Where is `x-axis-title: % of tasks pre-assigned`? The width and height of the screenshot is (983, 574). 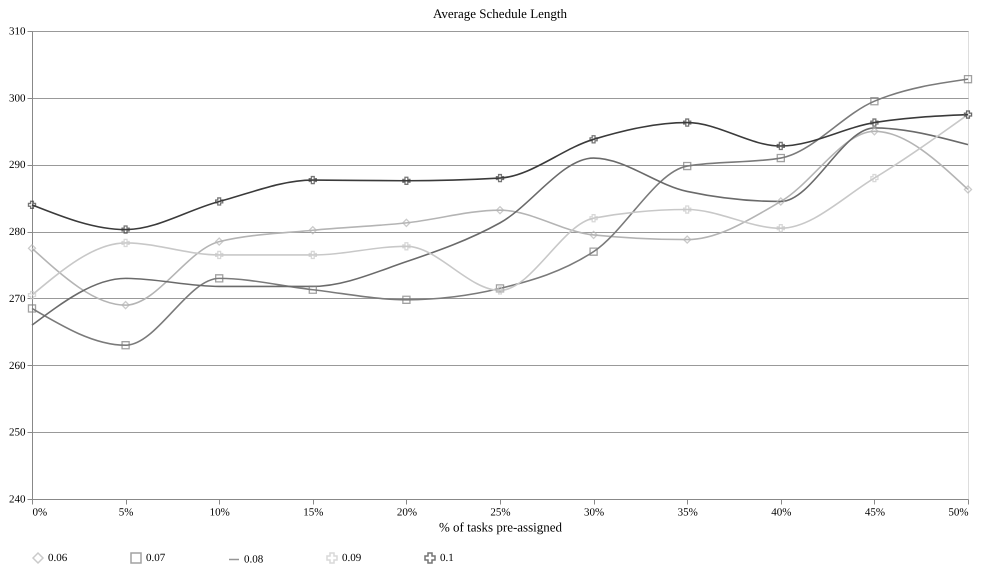 x-axis-title: % of tasks pre-assigned is located at coordinates (500, 527).